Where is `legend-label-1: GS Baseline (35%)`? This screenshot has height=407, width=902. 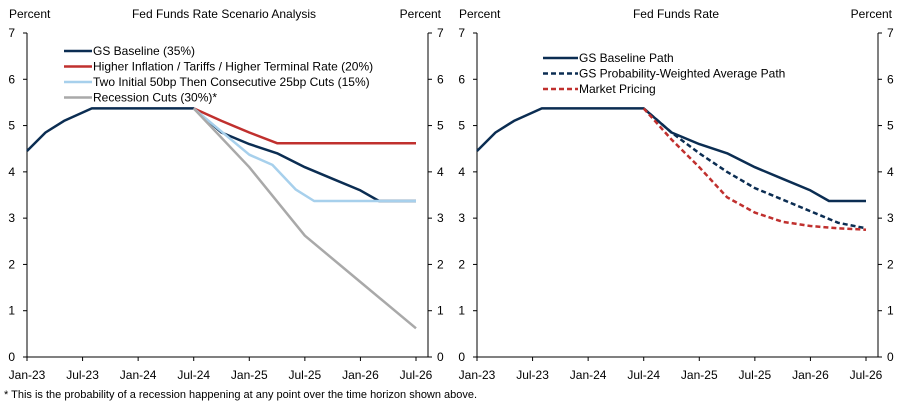 legend-label-1: GS Baseline (35%) is located at coordinates (144, 51).